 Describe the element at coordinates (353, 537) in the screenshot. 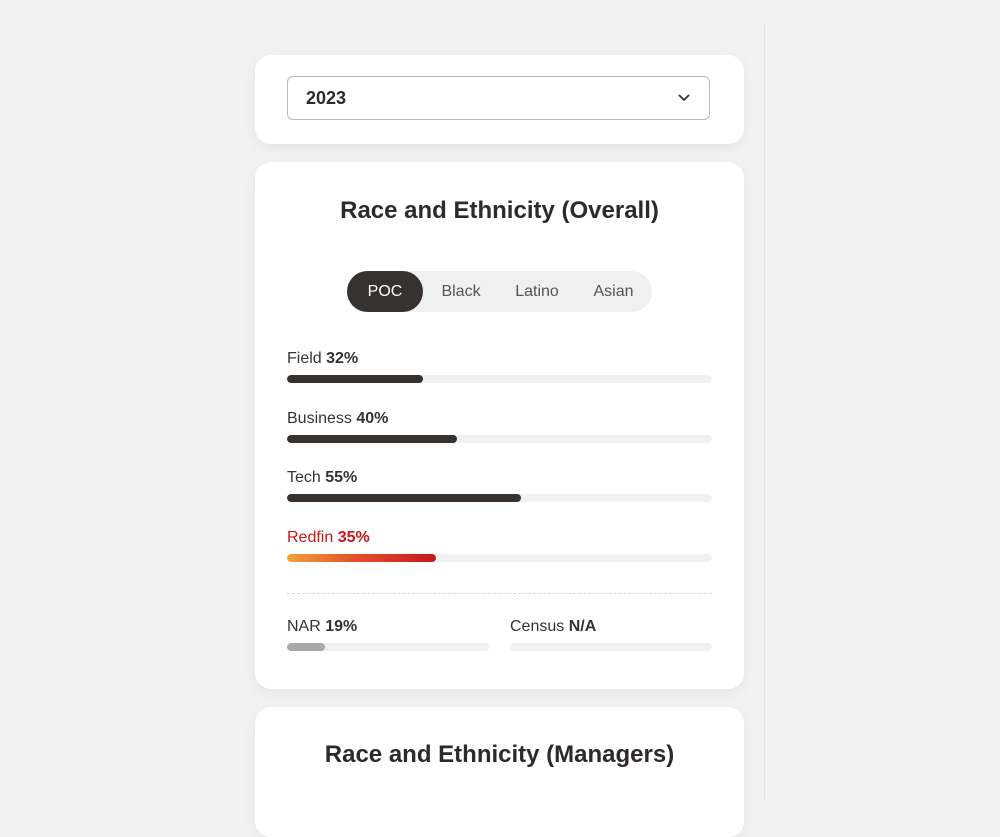

I see `metric-value: 35%` at that location.